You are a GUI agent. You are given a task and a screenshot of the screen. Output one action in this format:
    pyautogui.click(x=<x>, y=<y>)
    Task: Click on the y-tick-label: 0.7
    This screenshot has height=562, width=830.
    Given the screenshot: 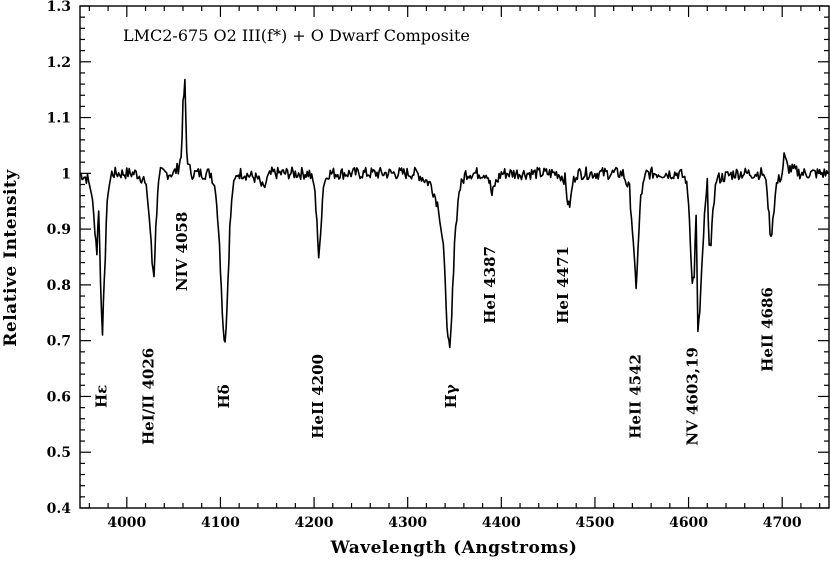 What is the action you would take?
    pyautogui.click(x=59, y=342)
    